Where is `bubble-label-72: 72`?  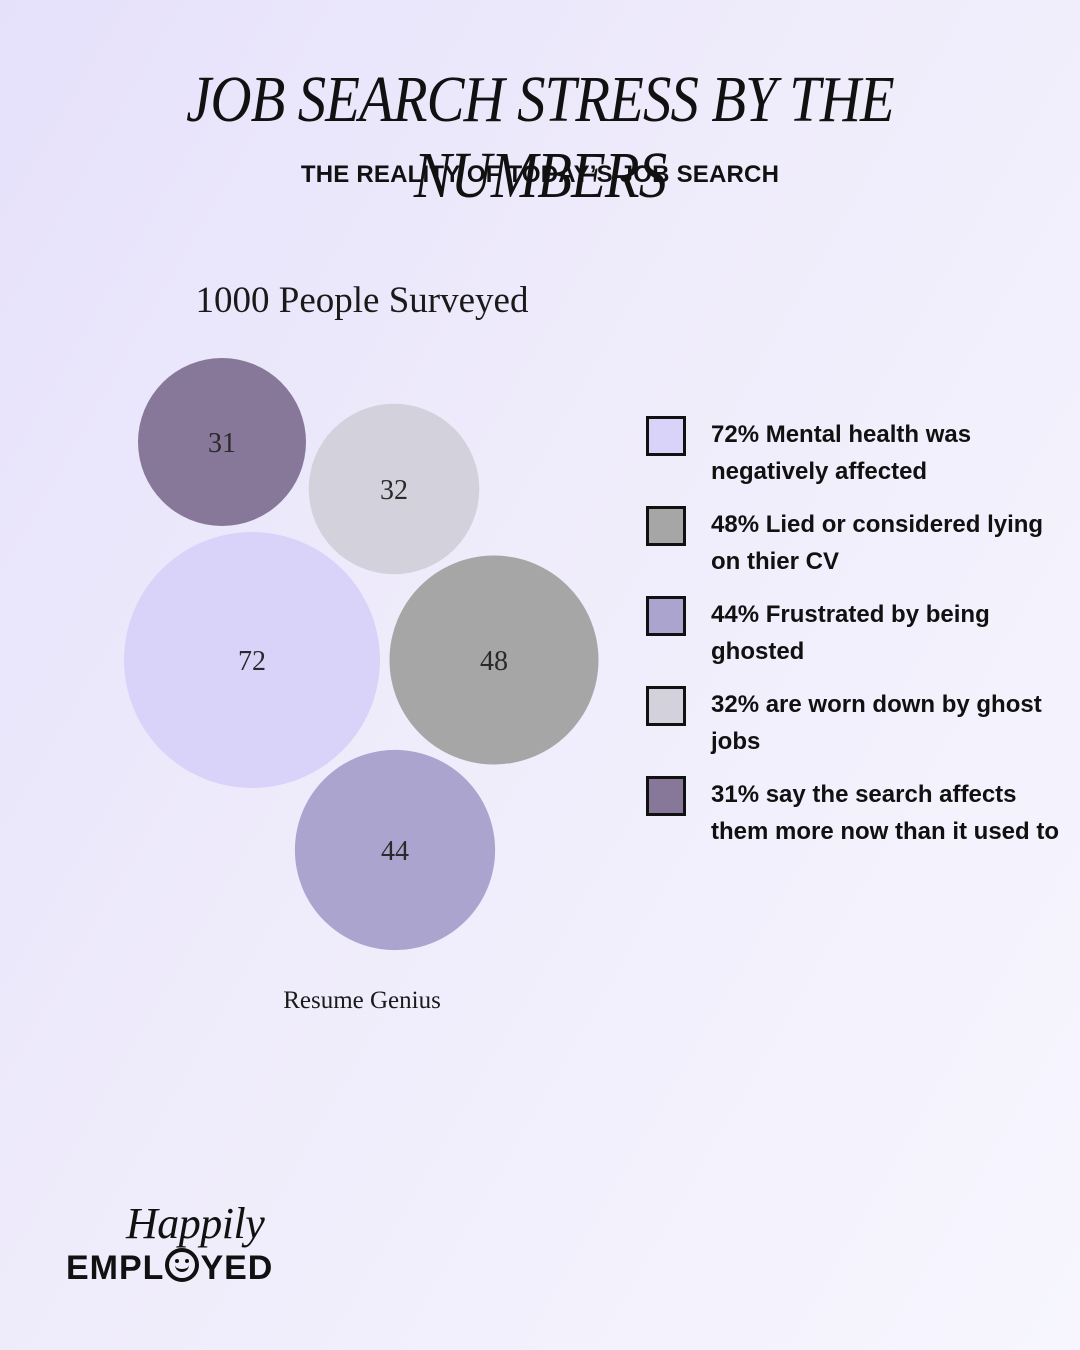 bubble-label-72: 72 is located at coordinates (252, 661).